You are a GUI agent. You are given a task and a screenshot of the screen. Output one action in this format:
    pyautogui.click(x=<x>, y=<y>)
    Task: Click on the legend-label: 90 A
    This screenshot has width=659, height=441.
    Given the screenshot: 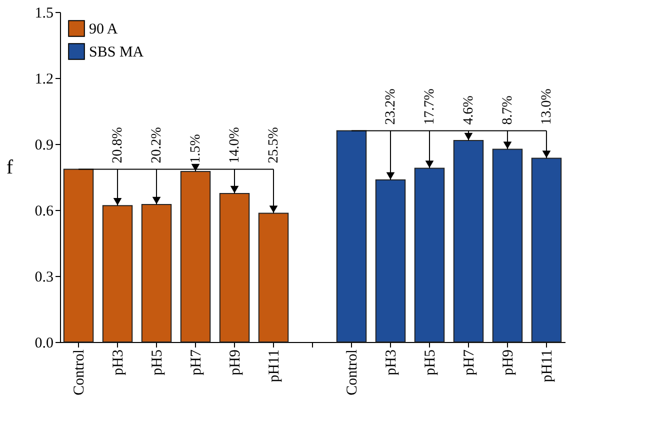 What is the action you would take?
    pyautogui.click(x=103, y=30)
    